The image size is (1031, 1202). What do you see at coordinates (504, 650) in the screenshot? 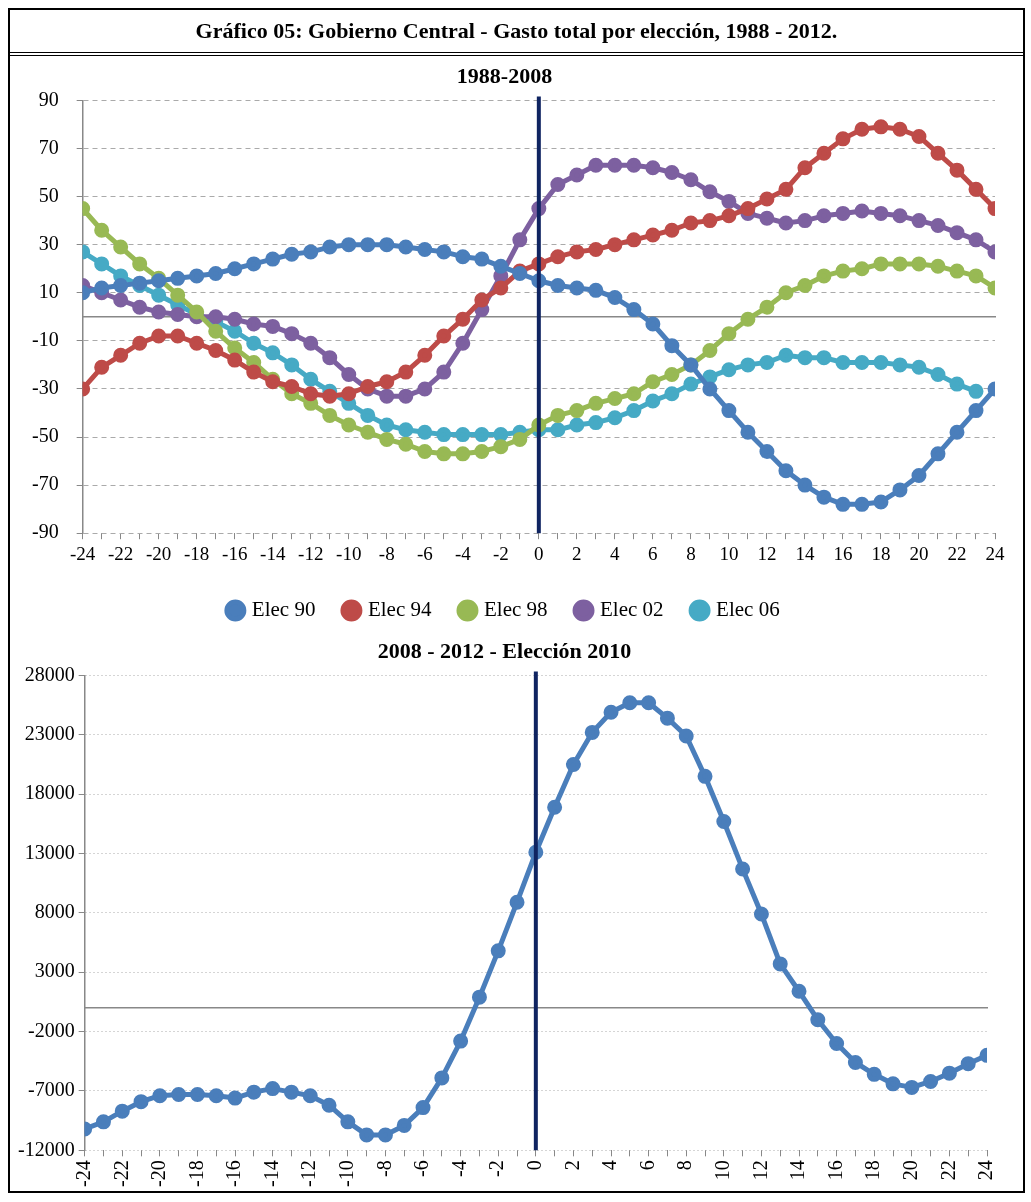
I see `chart-title: 2008 - 2012 - Elección 2010` at bounding box center [504, 650].